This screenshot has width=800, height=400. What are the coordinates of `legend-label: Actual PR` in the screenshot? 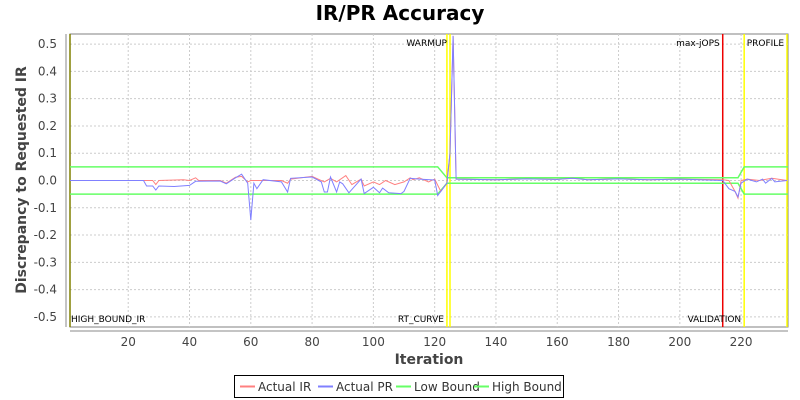 It's located at (364, 387).